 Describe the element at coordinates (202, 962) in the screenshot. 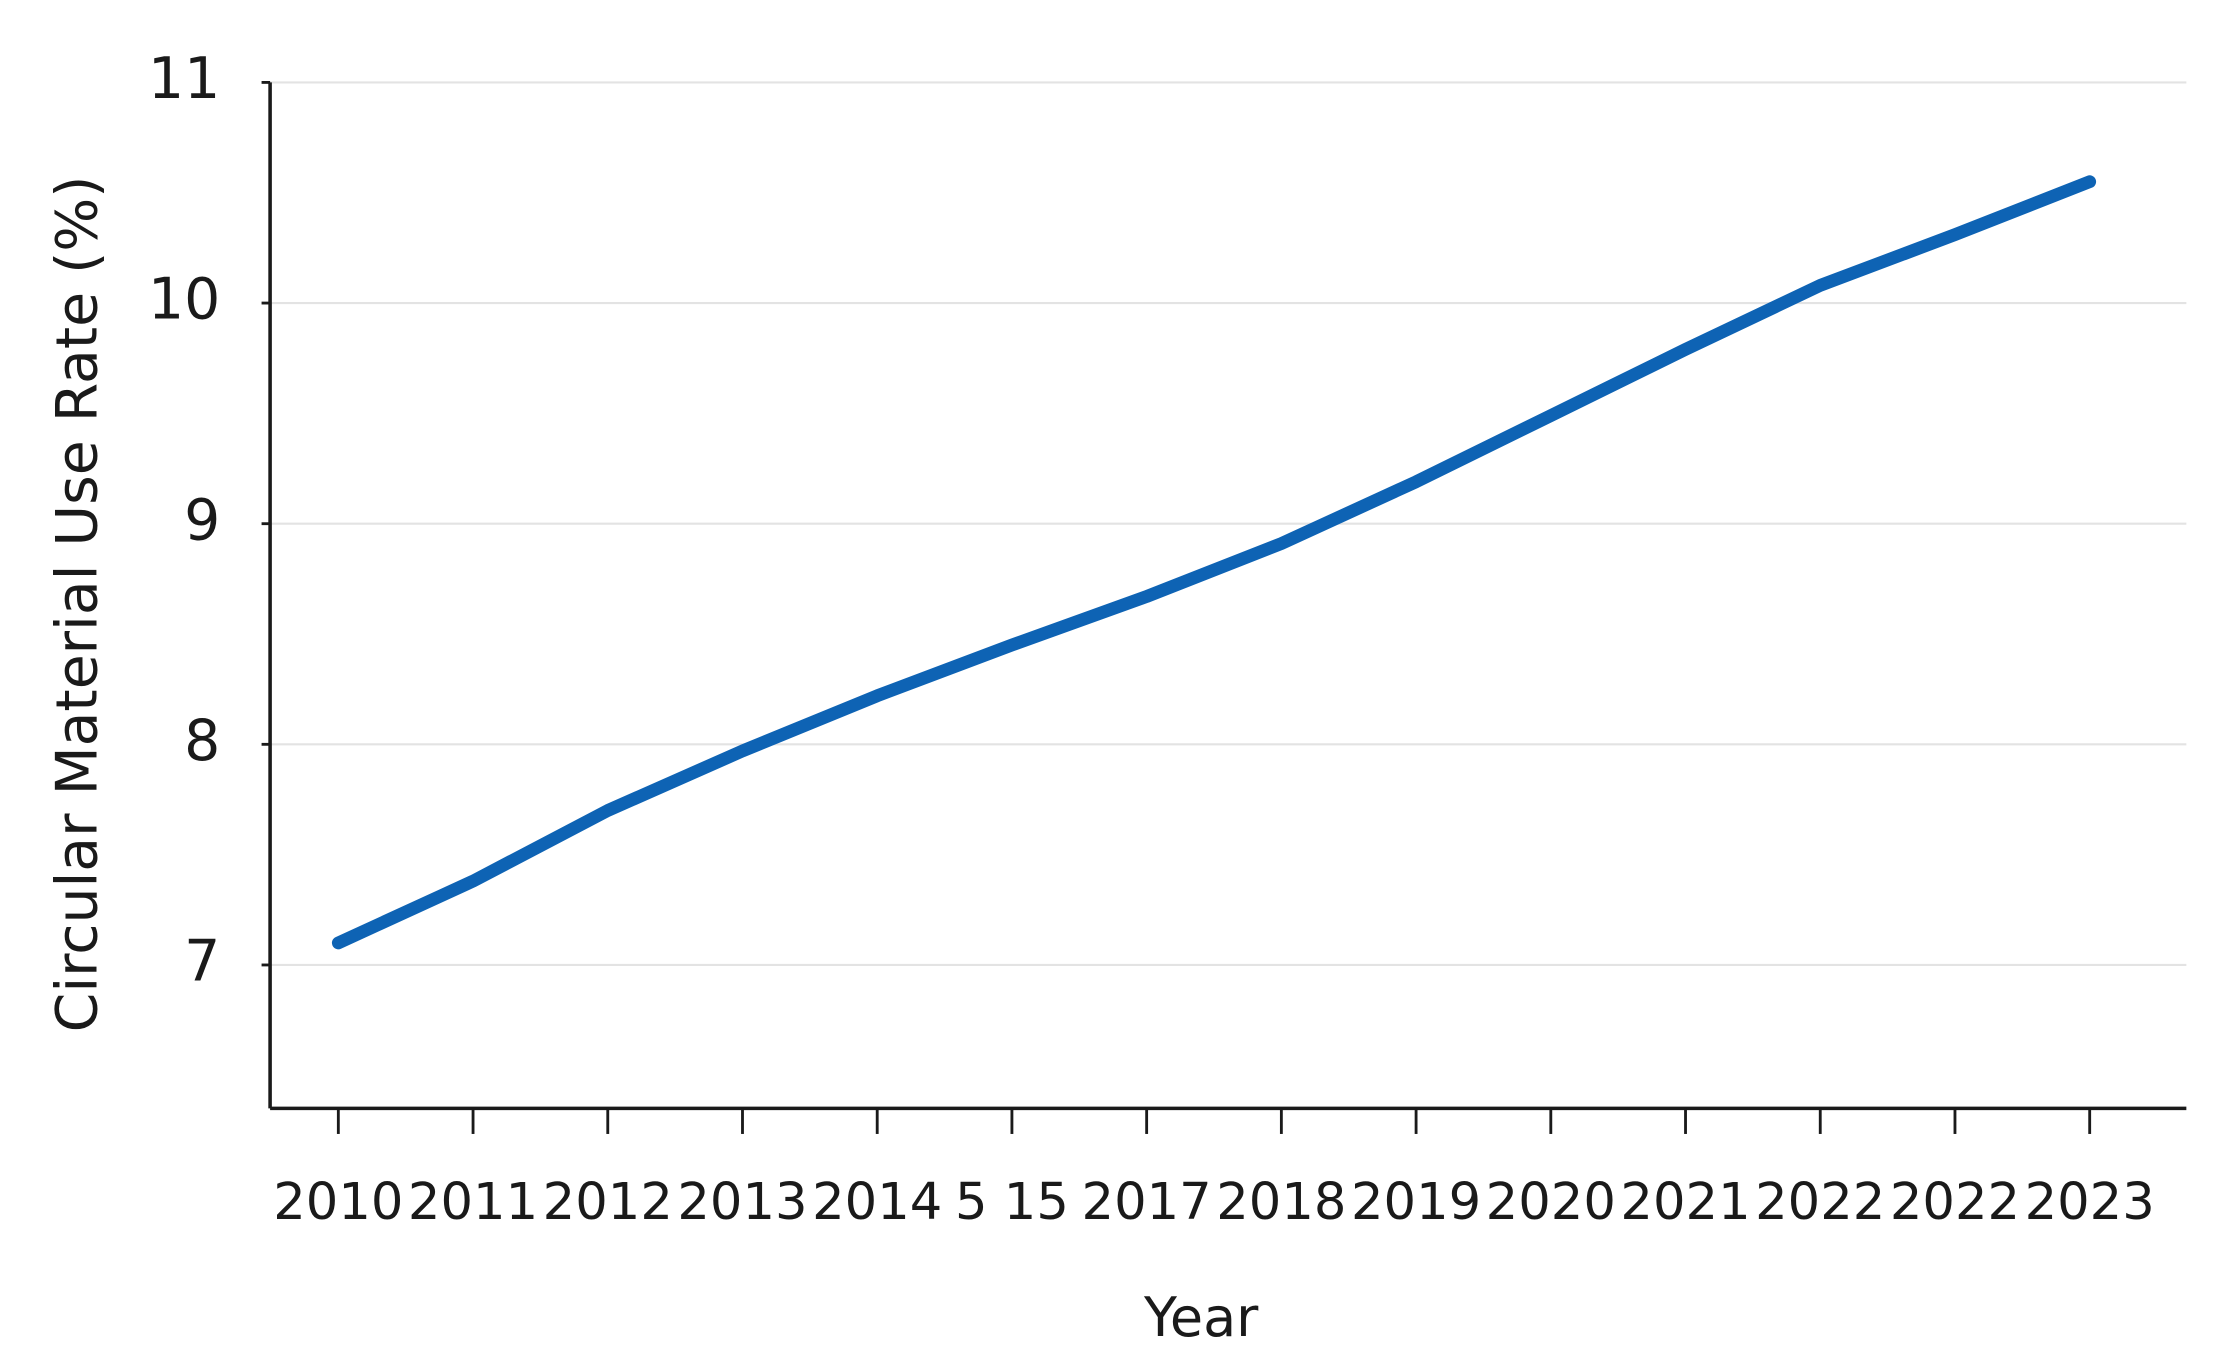

I see `y-tick-label: 7` at that location.